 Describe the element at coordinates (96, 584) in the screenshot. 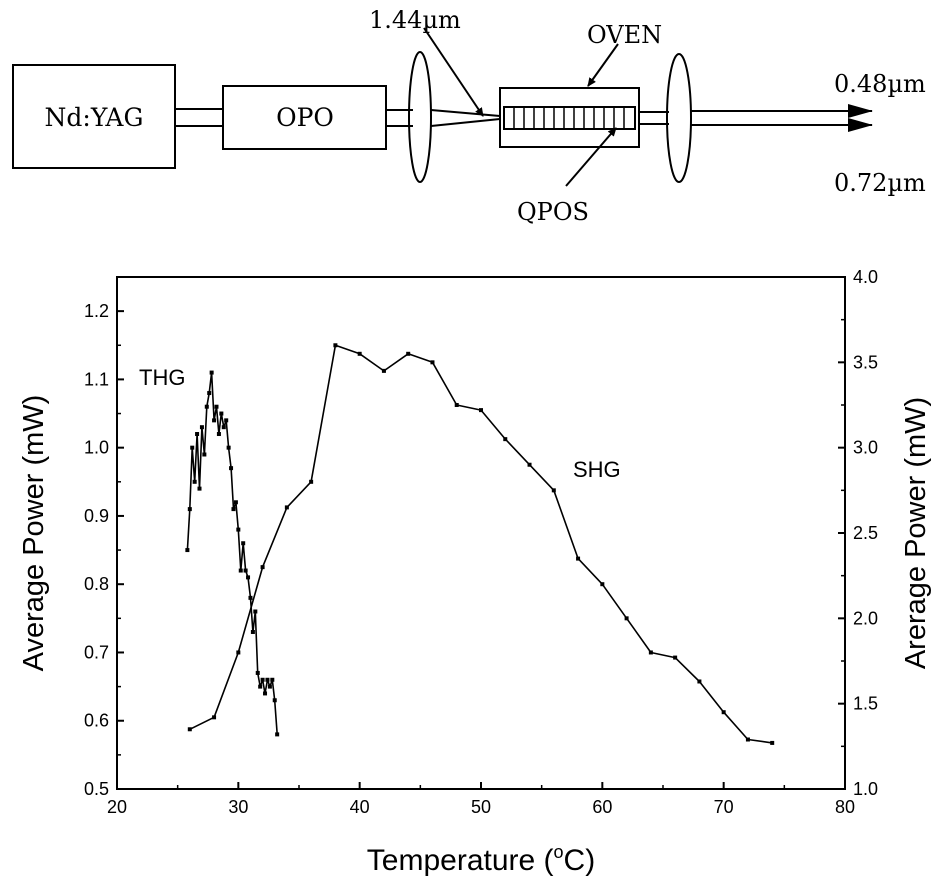

I see `y-left-tick-label: 0.8` at that location.